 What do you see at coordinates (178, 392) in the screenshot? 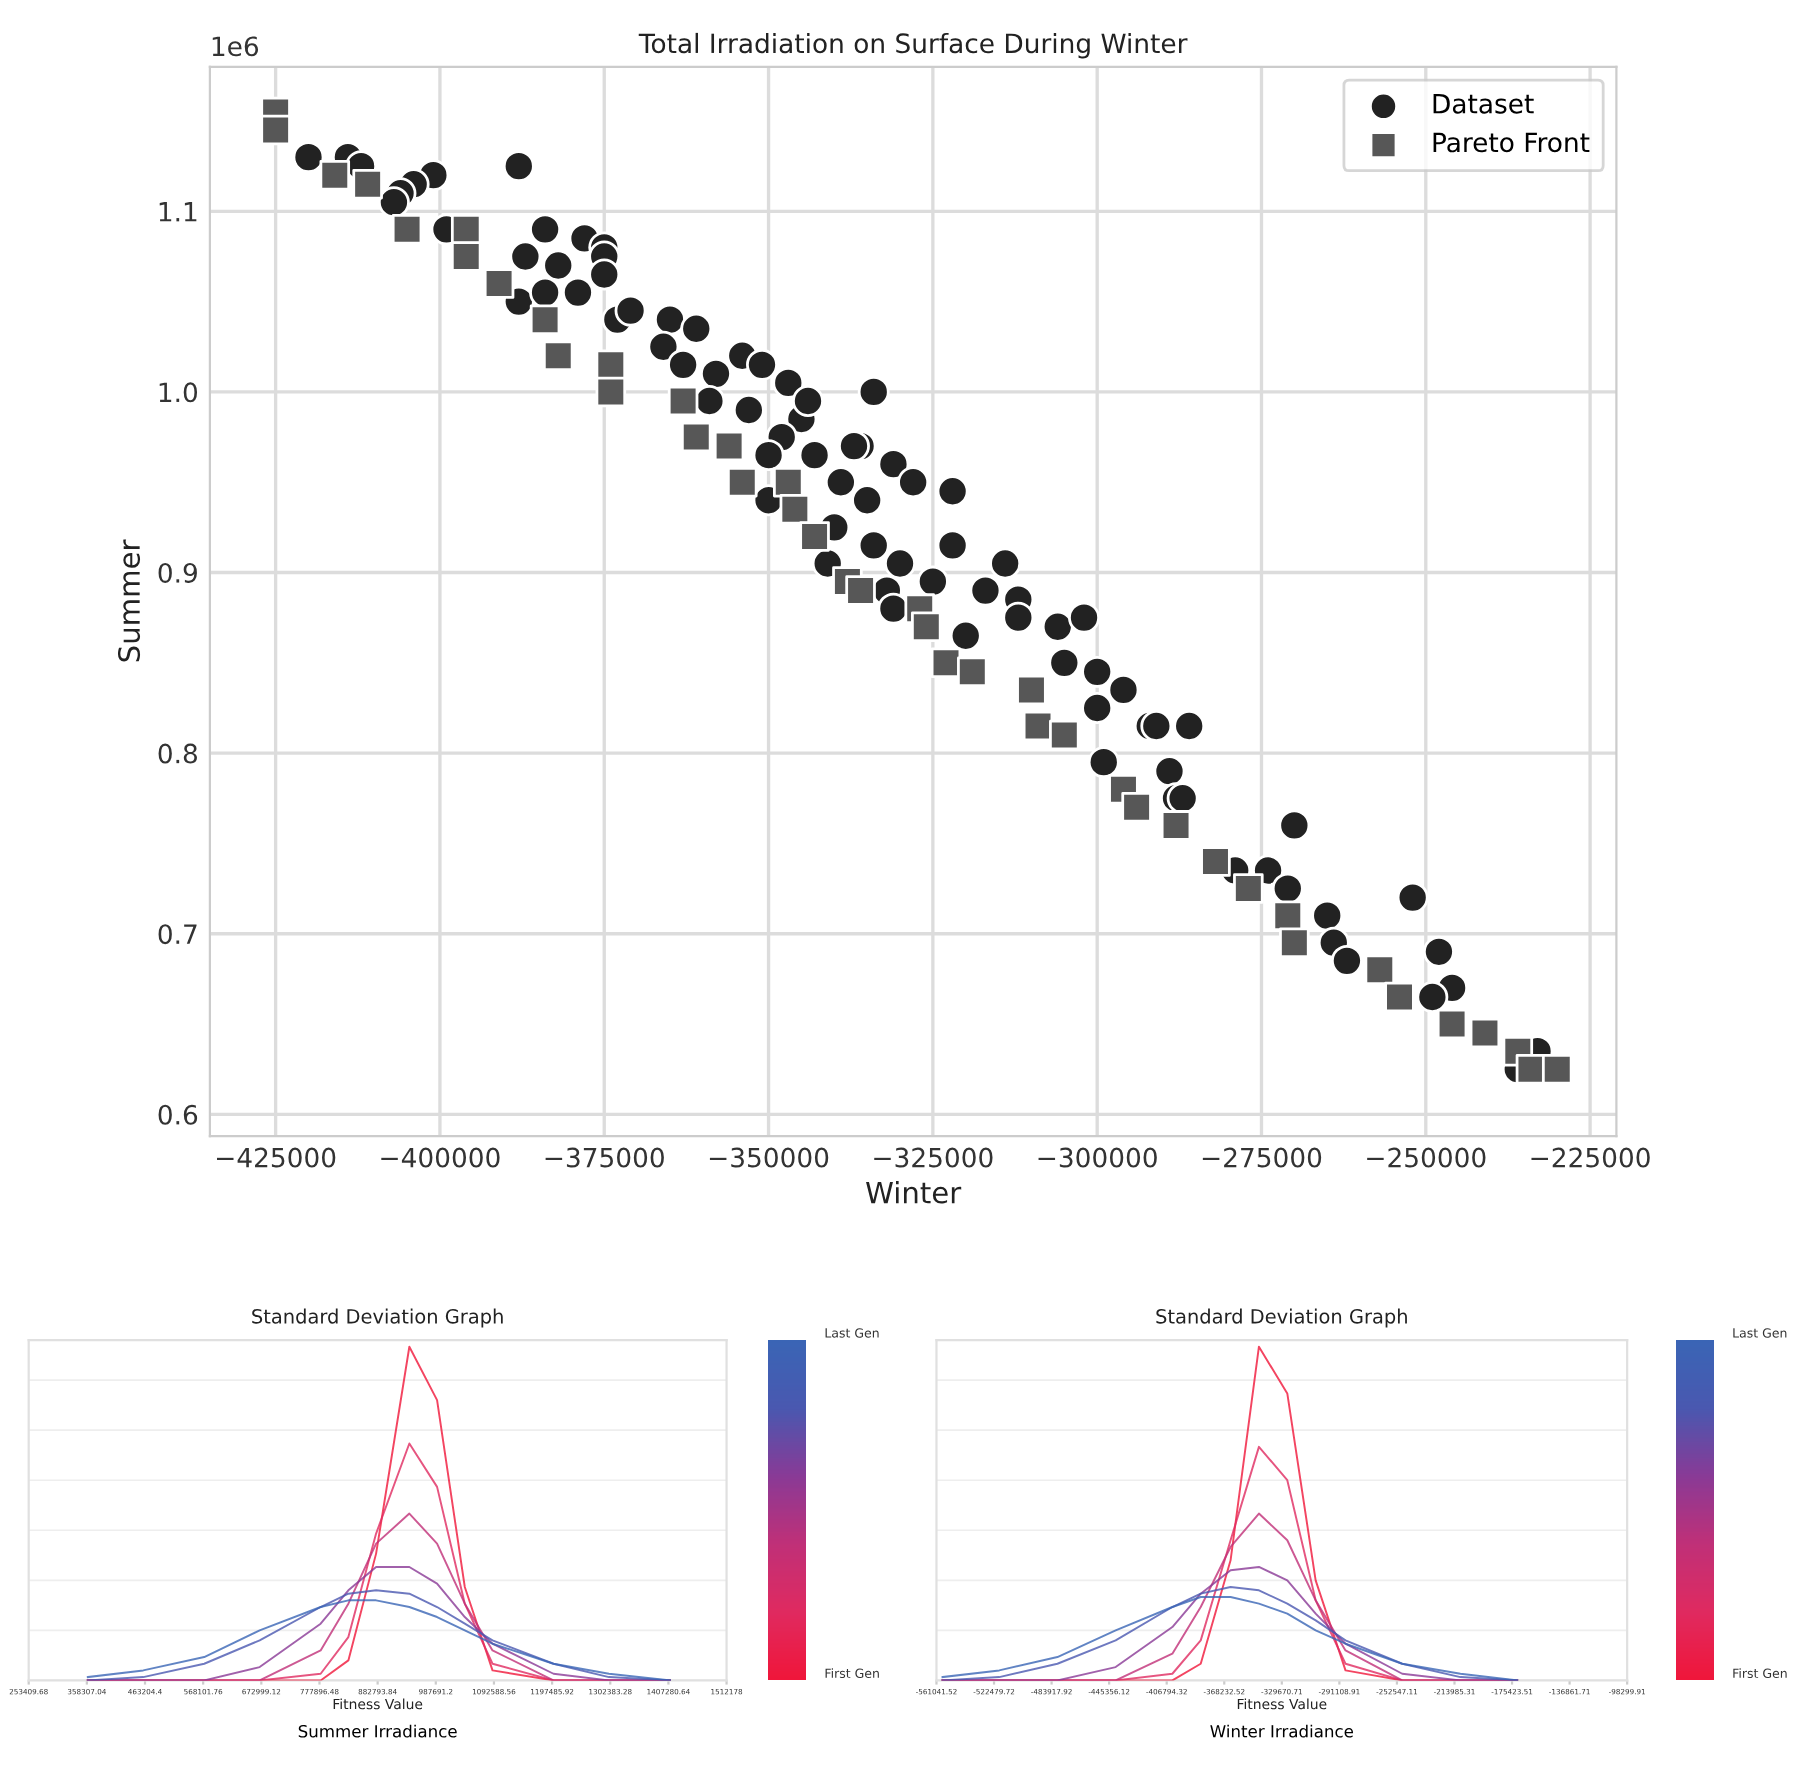
I see `y-tick-label: 1.0` at bounding box center [178, 392].